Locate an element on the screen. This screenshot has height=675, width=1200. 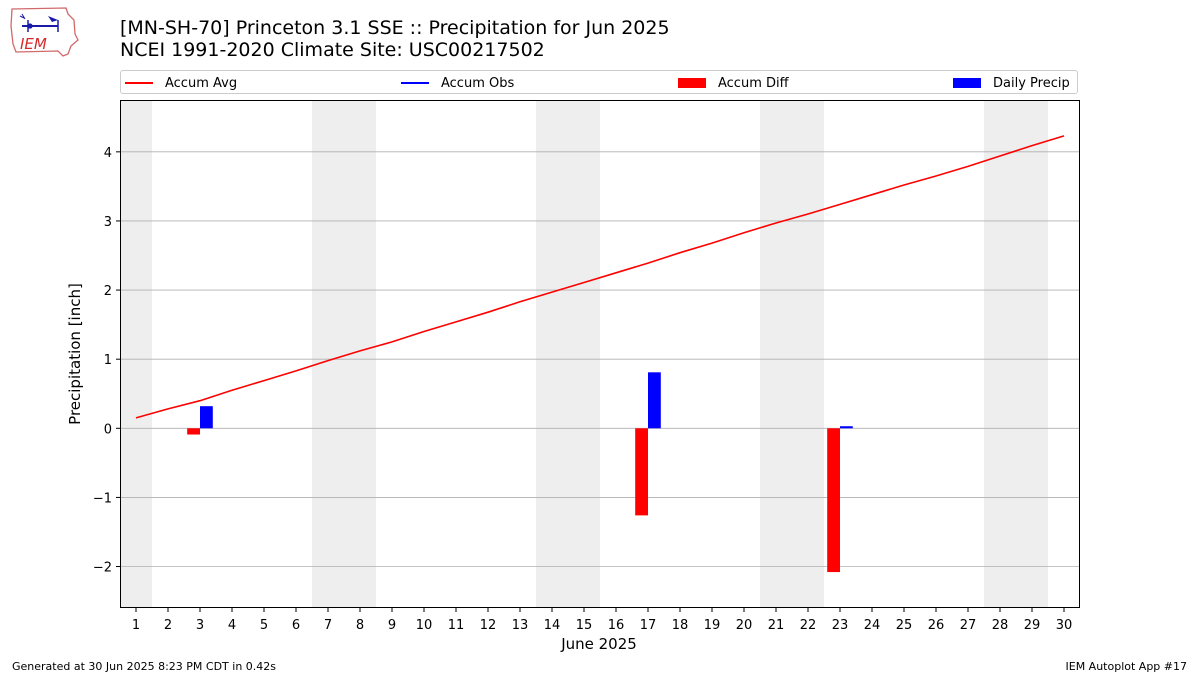
iem-logo: IEM is located at coordinates (44, 34).